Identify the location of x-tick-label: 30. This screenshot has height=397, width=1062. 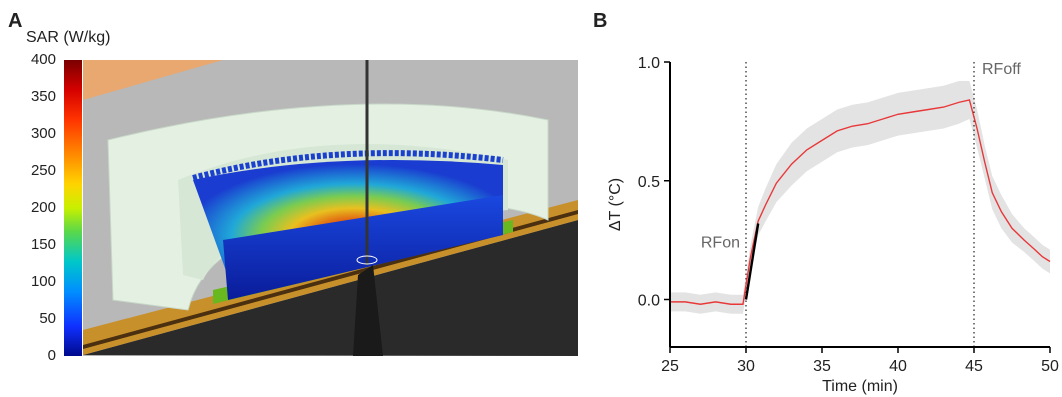
(746, 366).